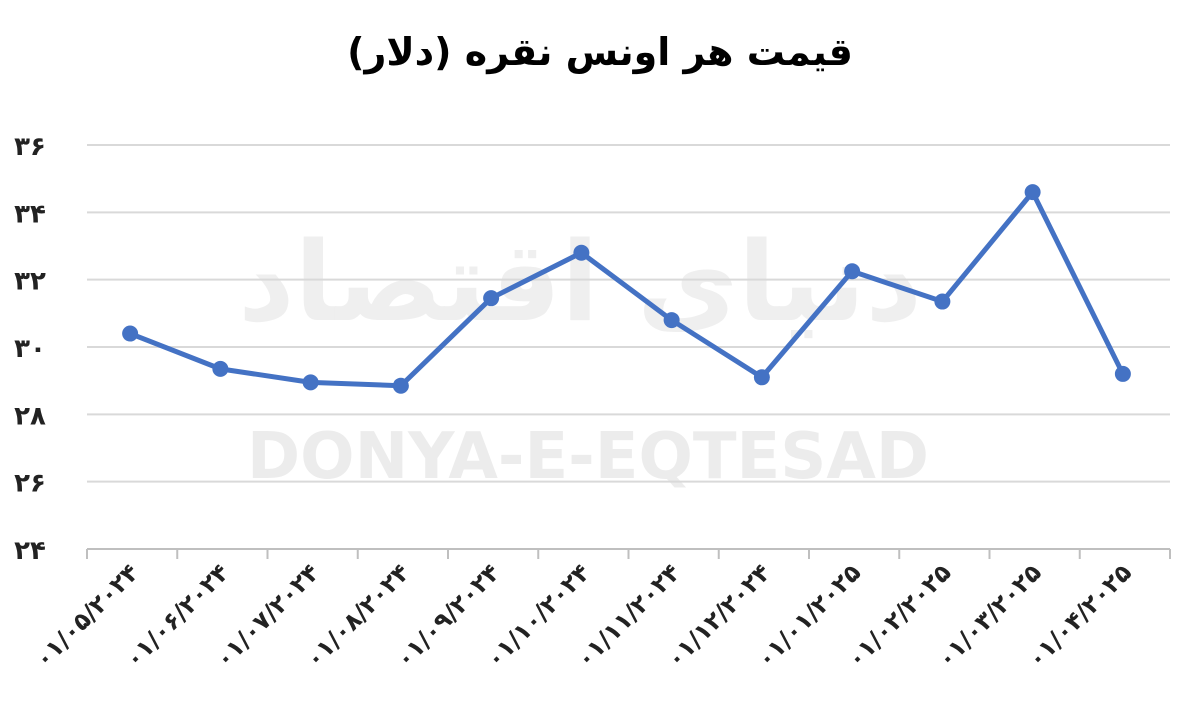  Describe the element at coordinates (30, 551) in the screenshot. I see `y-tick-label: ۲۴` at that location.